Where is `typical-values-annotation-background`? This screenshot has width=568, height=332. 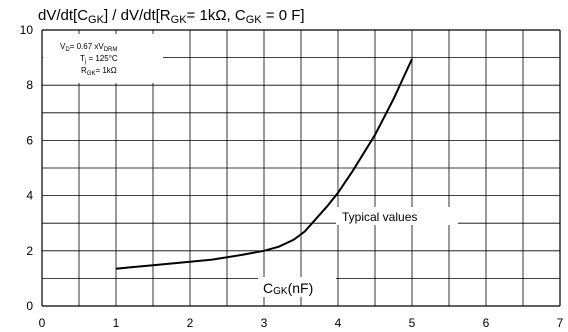 typical-values-annotation-background is located at coordinates (397, 216).